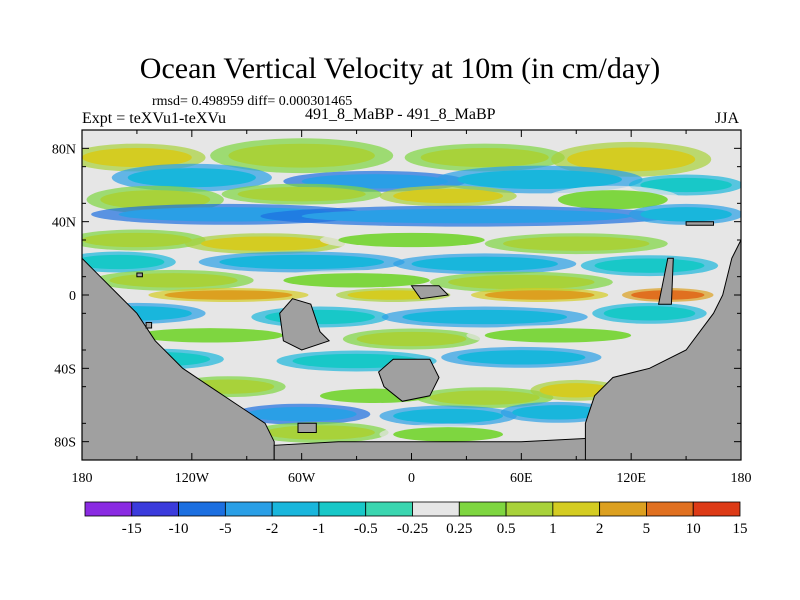 This screenshot has height=600, width=800. I want to click on lat-label: 0, so click(72, 296).